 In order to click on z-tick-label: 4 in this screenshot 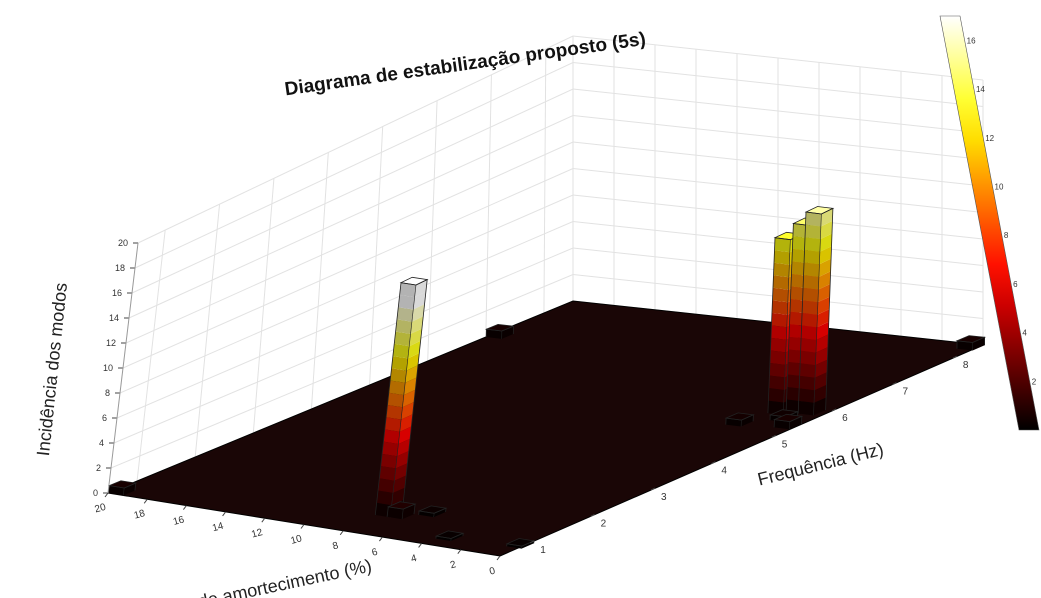, I will do `click(101, 443)`.